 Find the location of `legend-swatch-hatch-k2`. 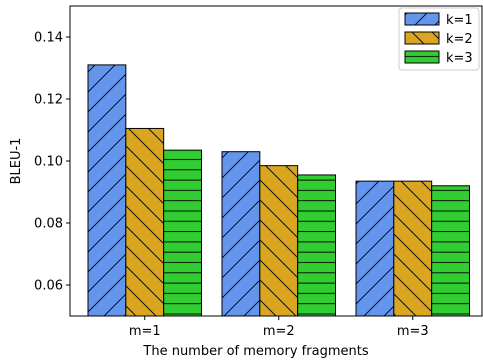

legend-swatch-hatch-k2 is located at coordinates (422, 38).